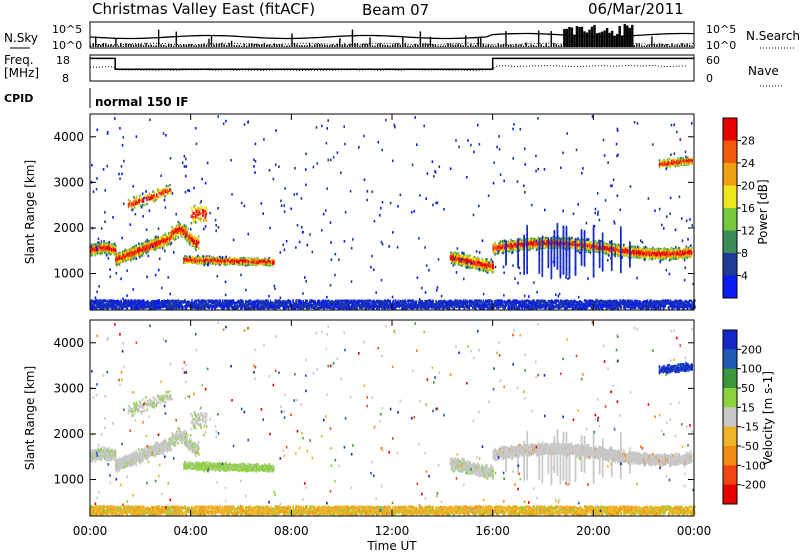  Describe the element at coordinates (393, 70) in the screenshot. I see `freq-panel: Freq. [MHz] 18 8 60 0 Nave` at that location.